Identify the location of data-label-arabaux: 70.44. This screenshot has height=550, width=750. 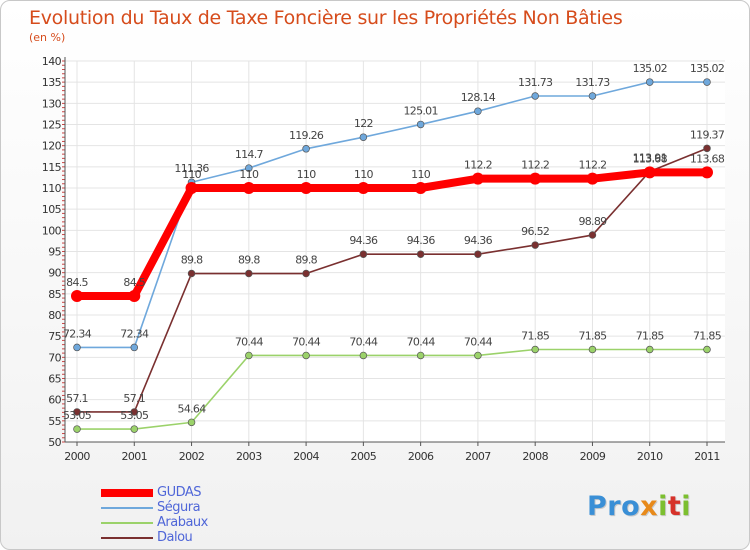
(306, 341).